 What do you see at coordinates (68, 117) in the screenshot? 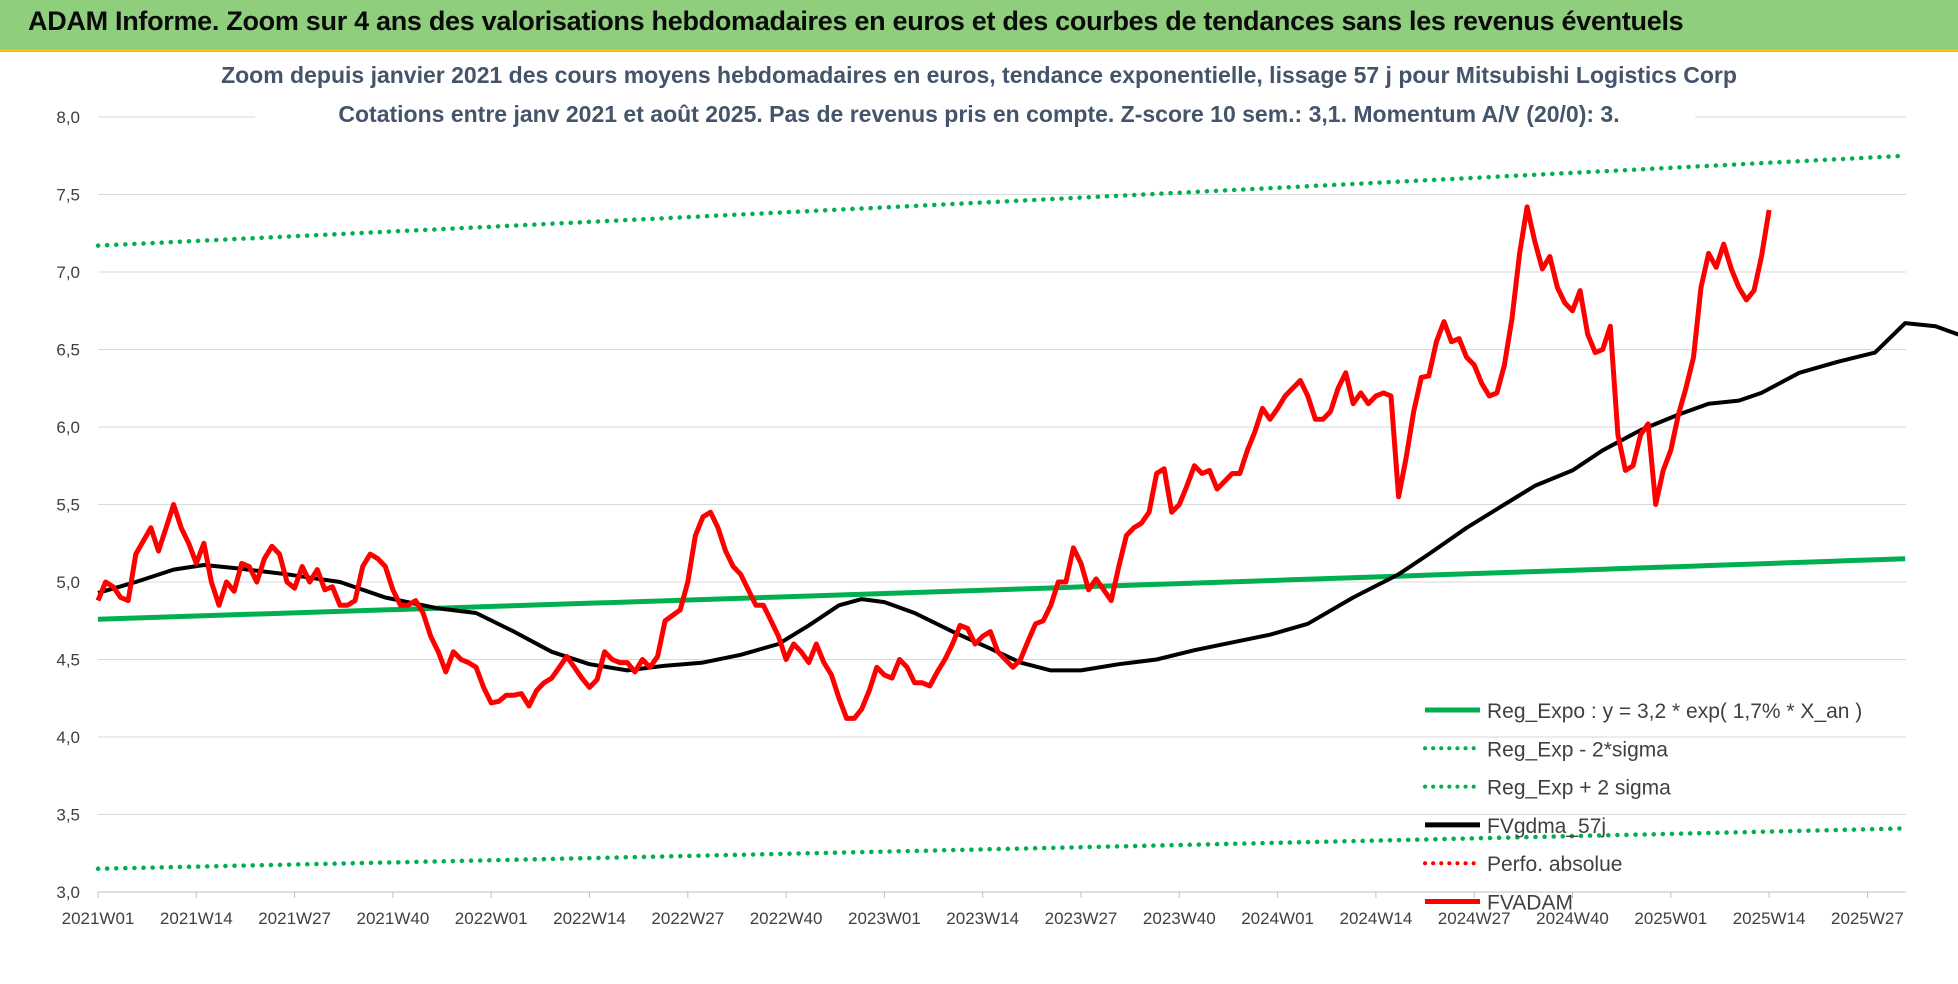
I see `y-tick-label: 8,0` at bounding box center [68, 117].